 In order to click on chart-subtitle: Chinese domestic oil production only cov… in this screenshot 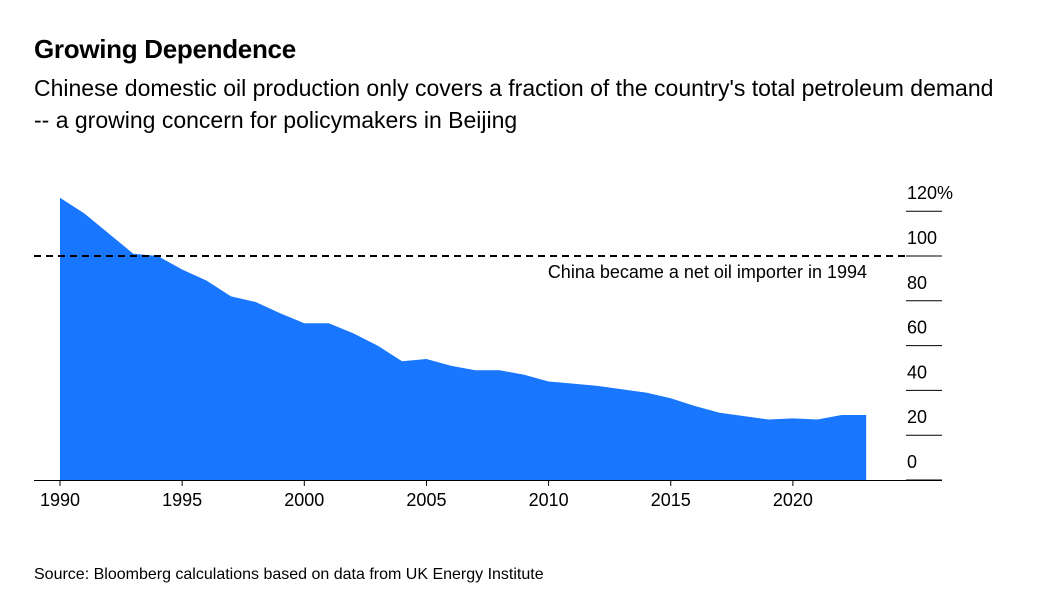, I will do `click(514, 104)`.